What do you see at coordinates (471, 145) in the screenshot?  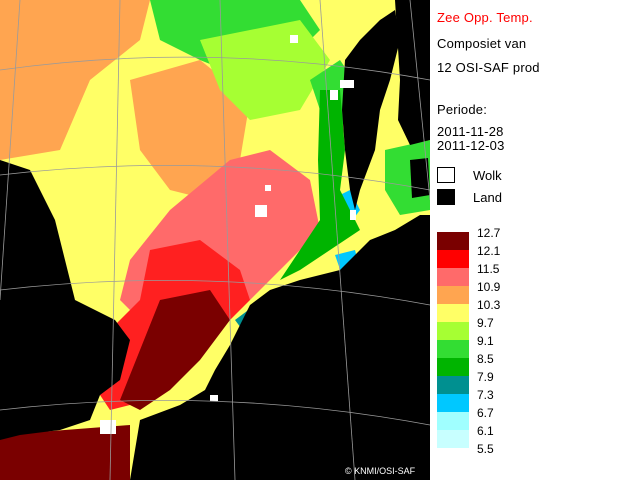 I see `period-end-date: 2011-12-03` at bounding box center [471, 145].